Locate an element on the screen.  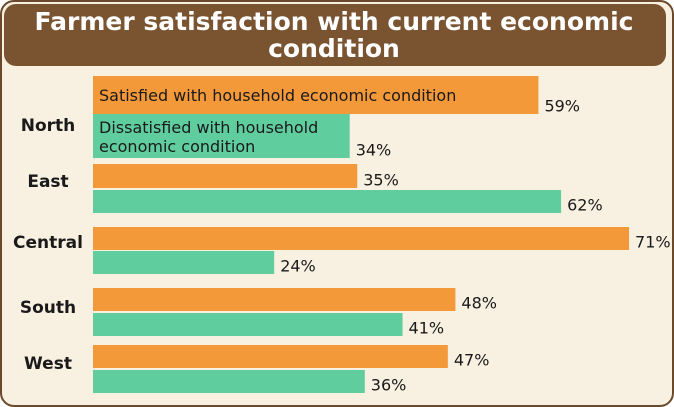
value-label: 47% is located at coordinates (472, 360).